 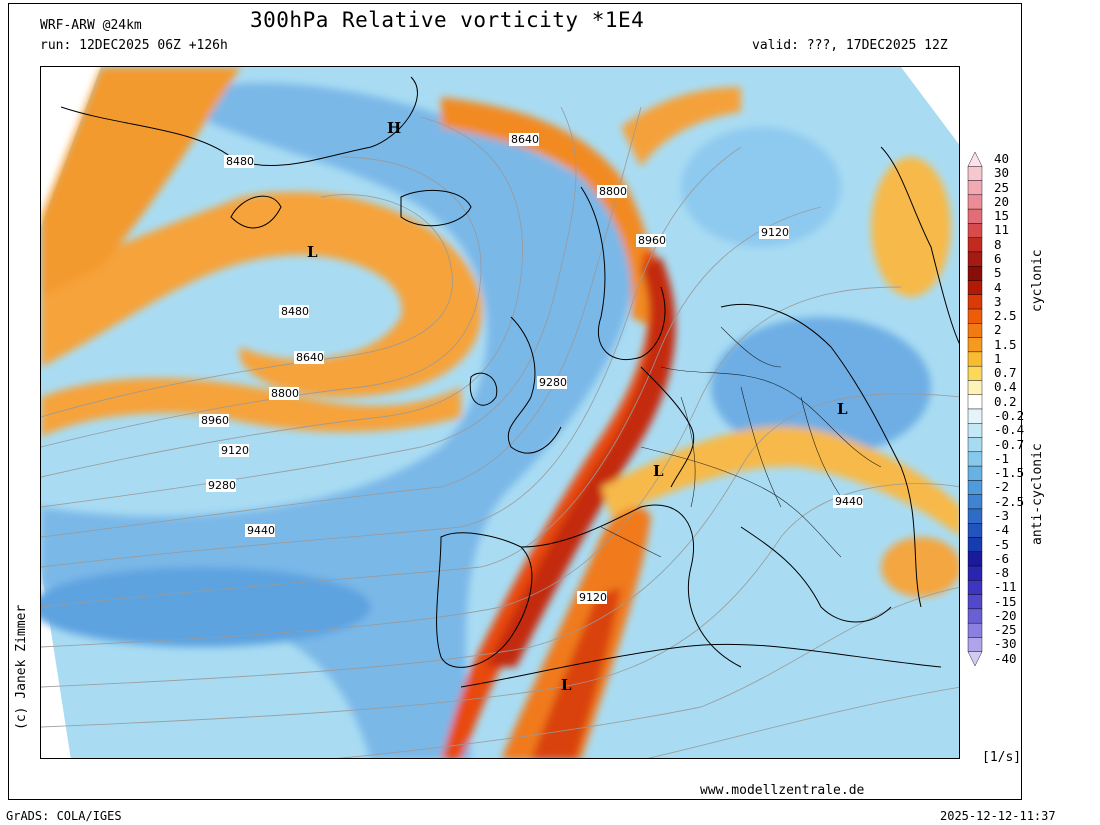 I want to click on colorbar-tick-label: -4, so click(x=1002, y=530).